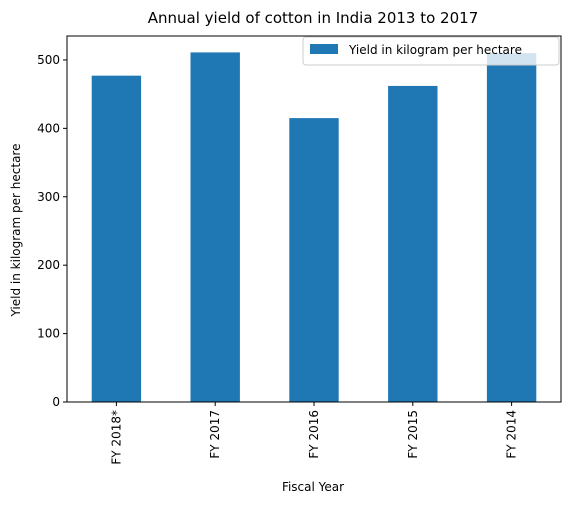 The height and width of the screenshot is (509, 571). Describe the element at coordinates (116, 437) in the screenshot. I see `x-tick-label: FY 2018*` at that location.